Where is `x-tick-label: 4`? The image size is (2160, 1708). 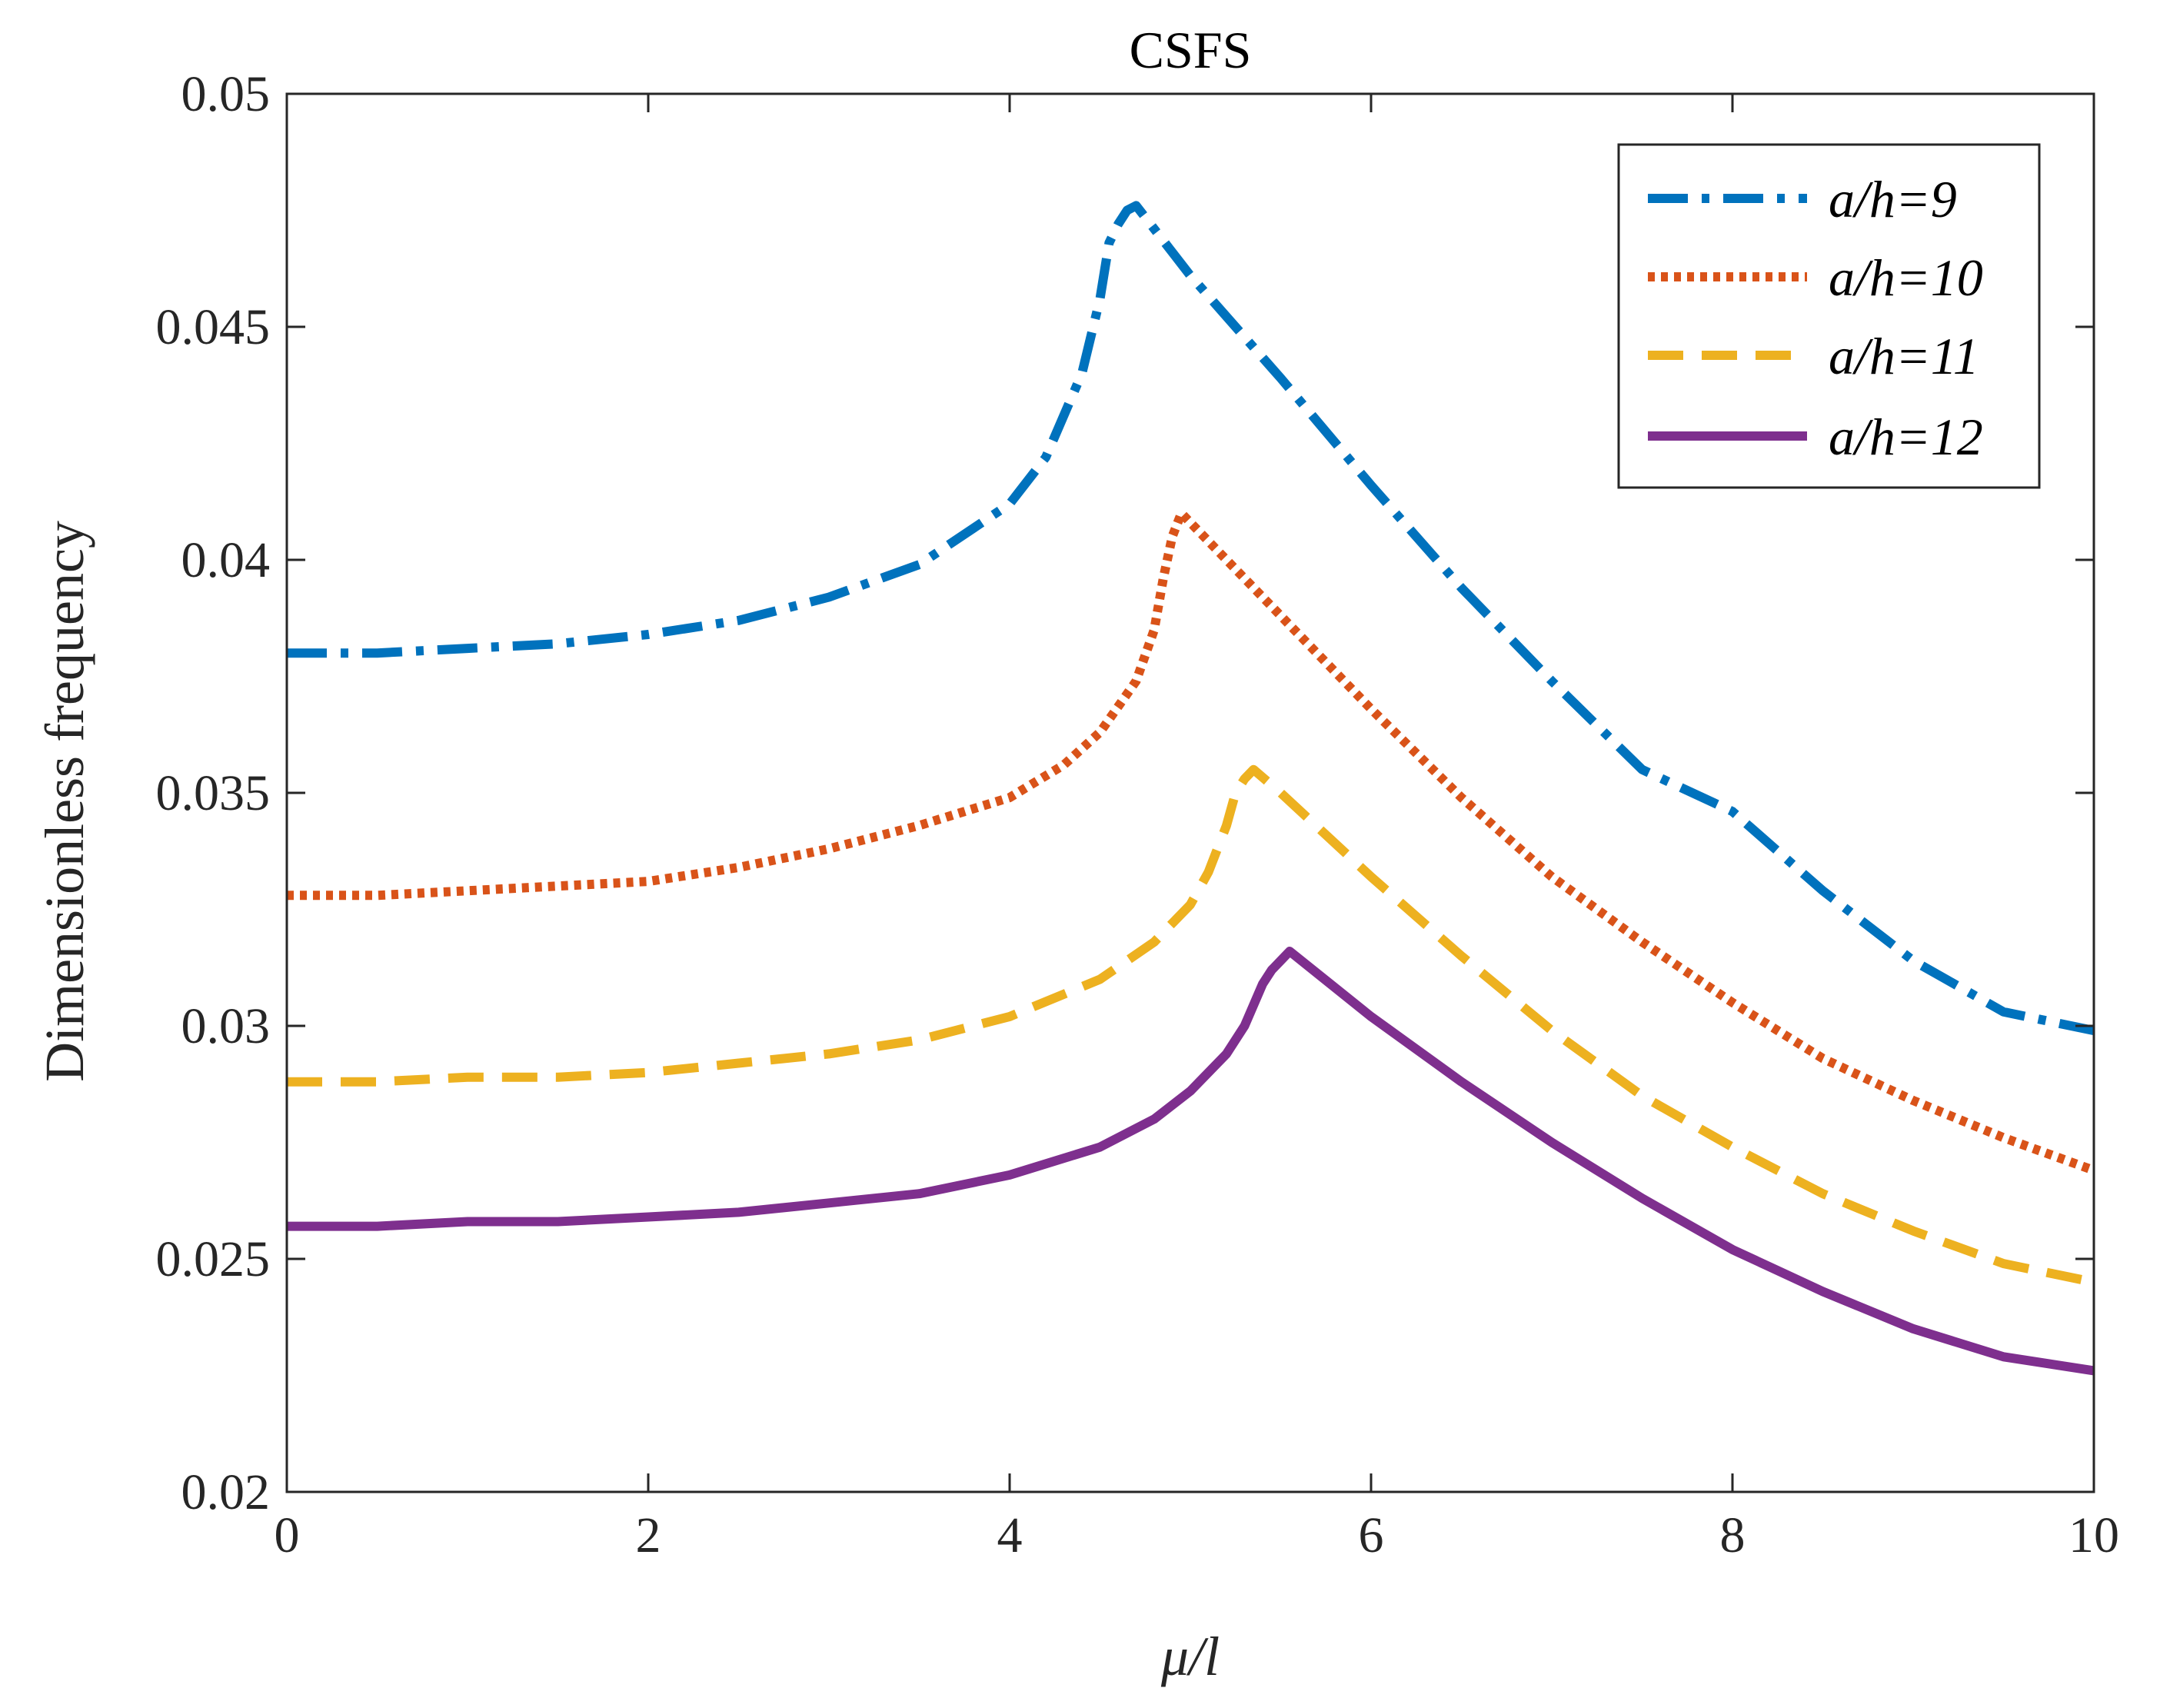 x-tick-label: 4 is located at coordinates (1010, 1535).